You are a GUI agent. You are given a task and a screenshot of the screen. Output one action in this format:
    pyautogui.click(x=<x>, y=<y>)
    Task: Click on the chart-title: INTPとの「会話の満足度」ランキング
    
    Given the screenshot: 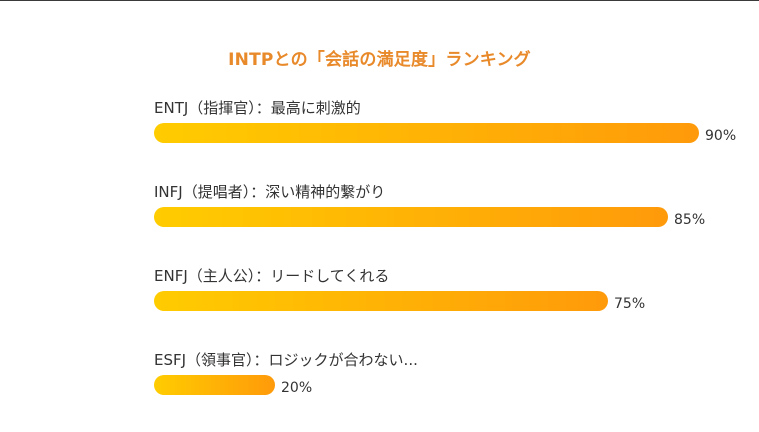 What is the action you would take?
    pyautogui.click(x=379, y=60)
    